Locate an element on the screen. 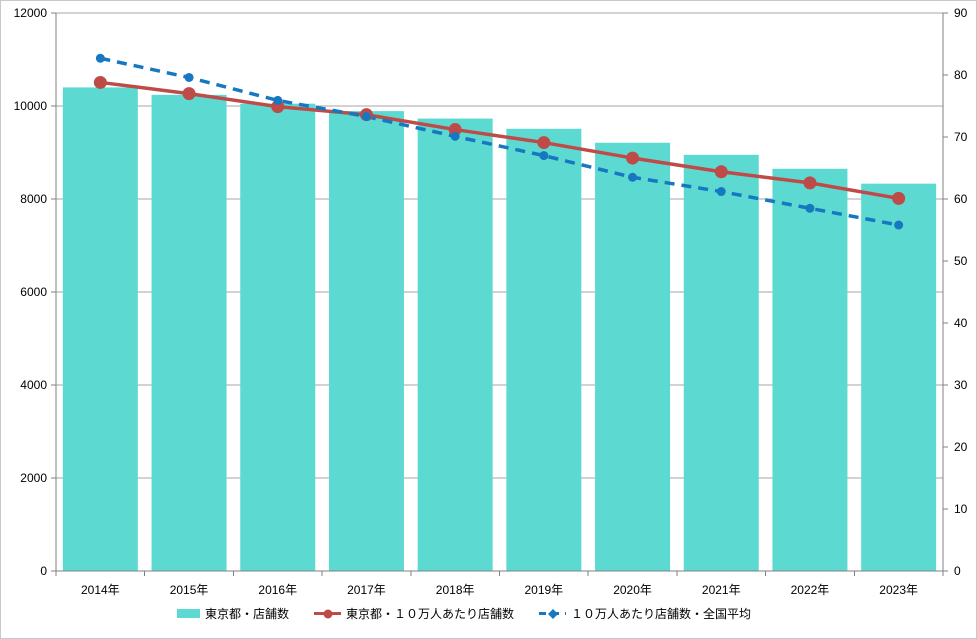  right-axis-label: 20 is located at coordinates (961, 447).